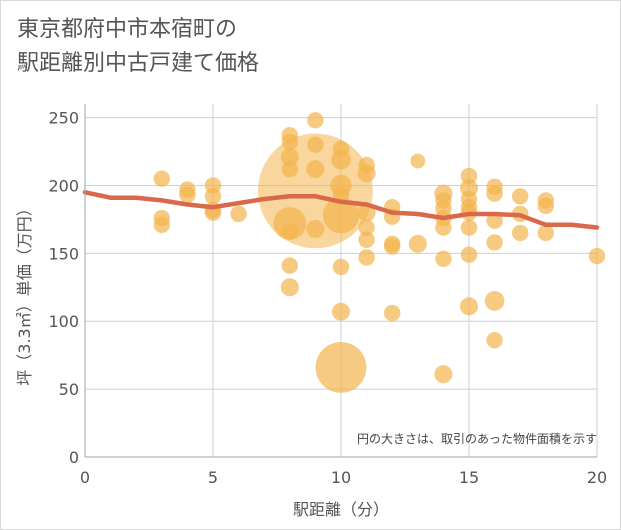  I want to click on y-tick-label: 50, so click(69, 389).